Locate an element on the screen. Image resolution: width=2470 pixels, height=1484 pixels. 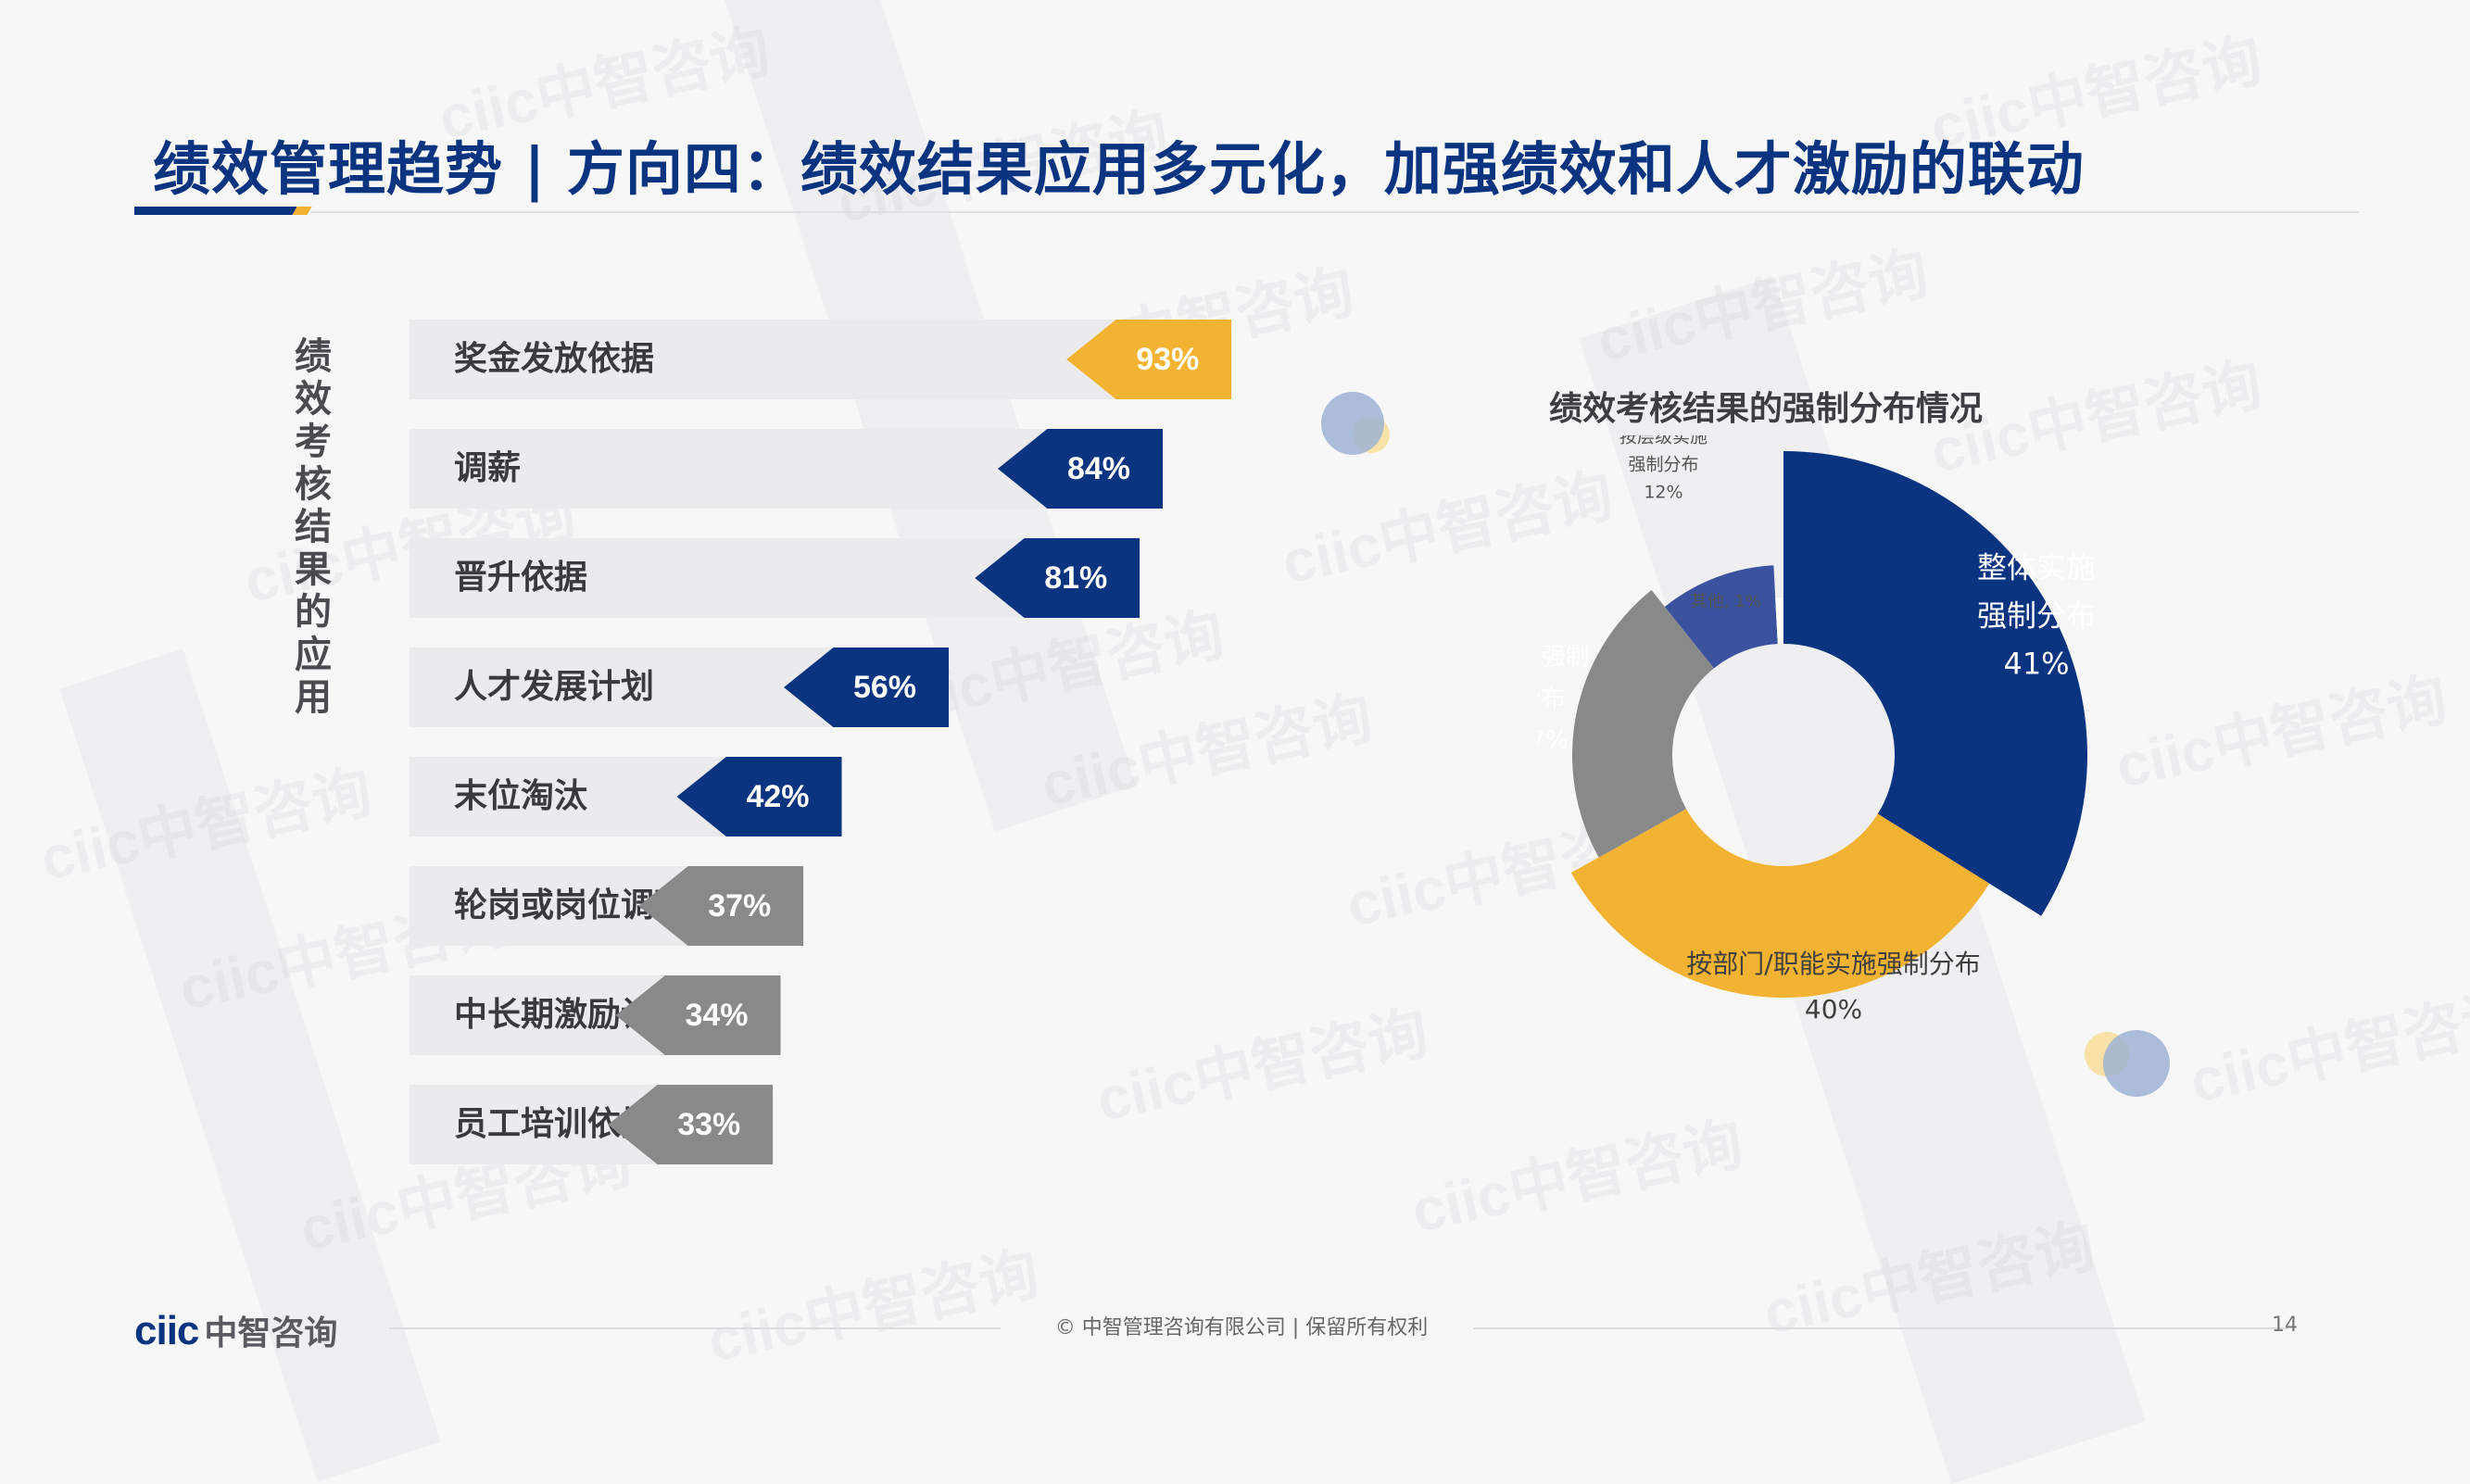
donut-value-label: 40% is located at coordinates (1833, 1010).